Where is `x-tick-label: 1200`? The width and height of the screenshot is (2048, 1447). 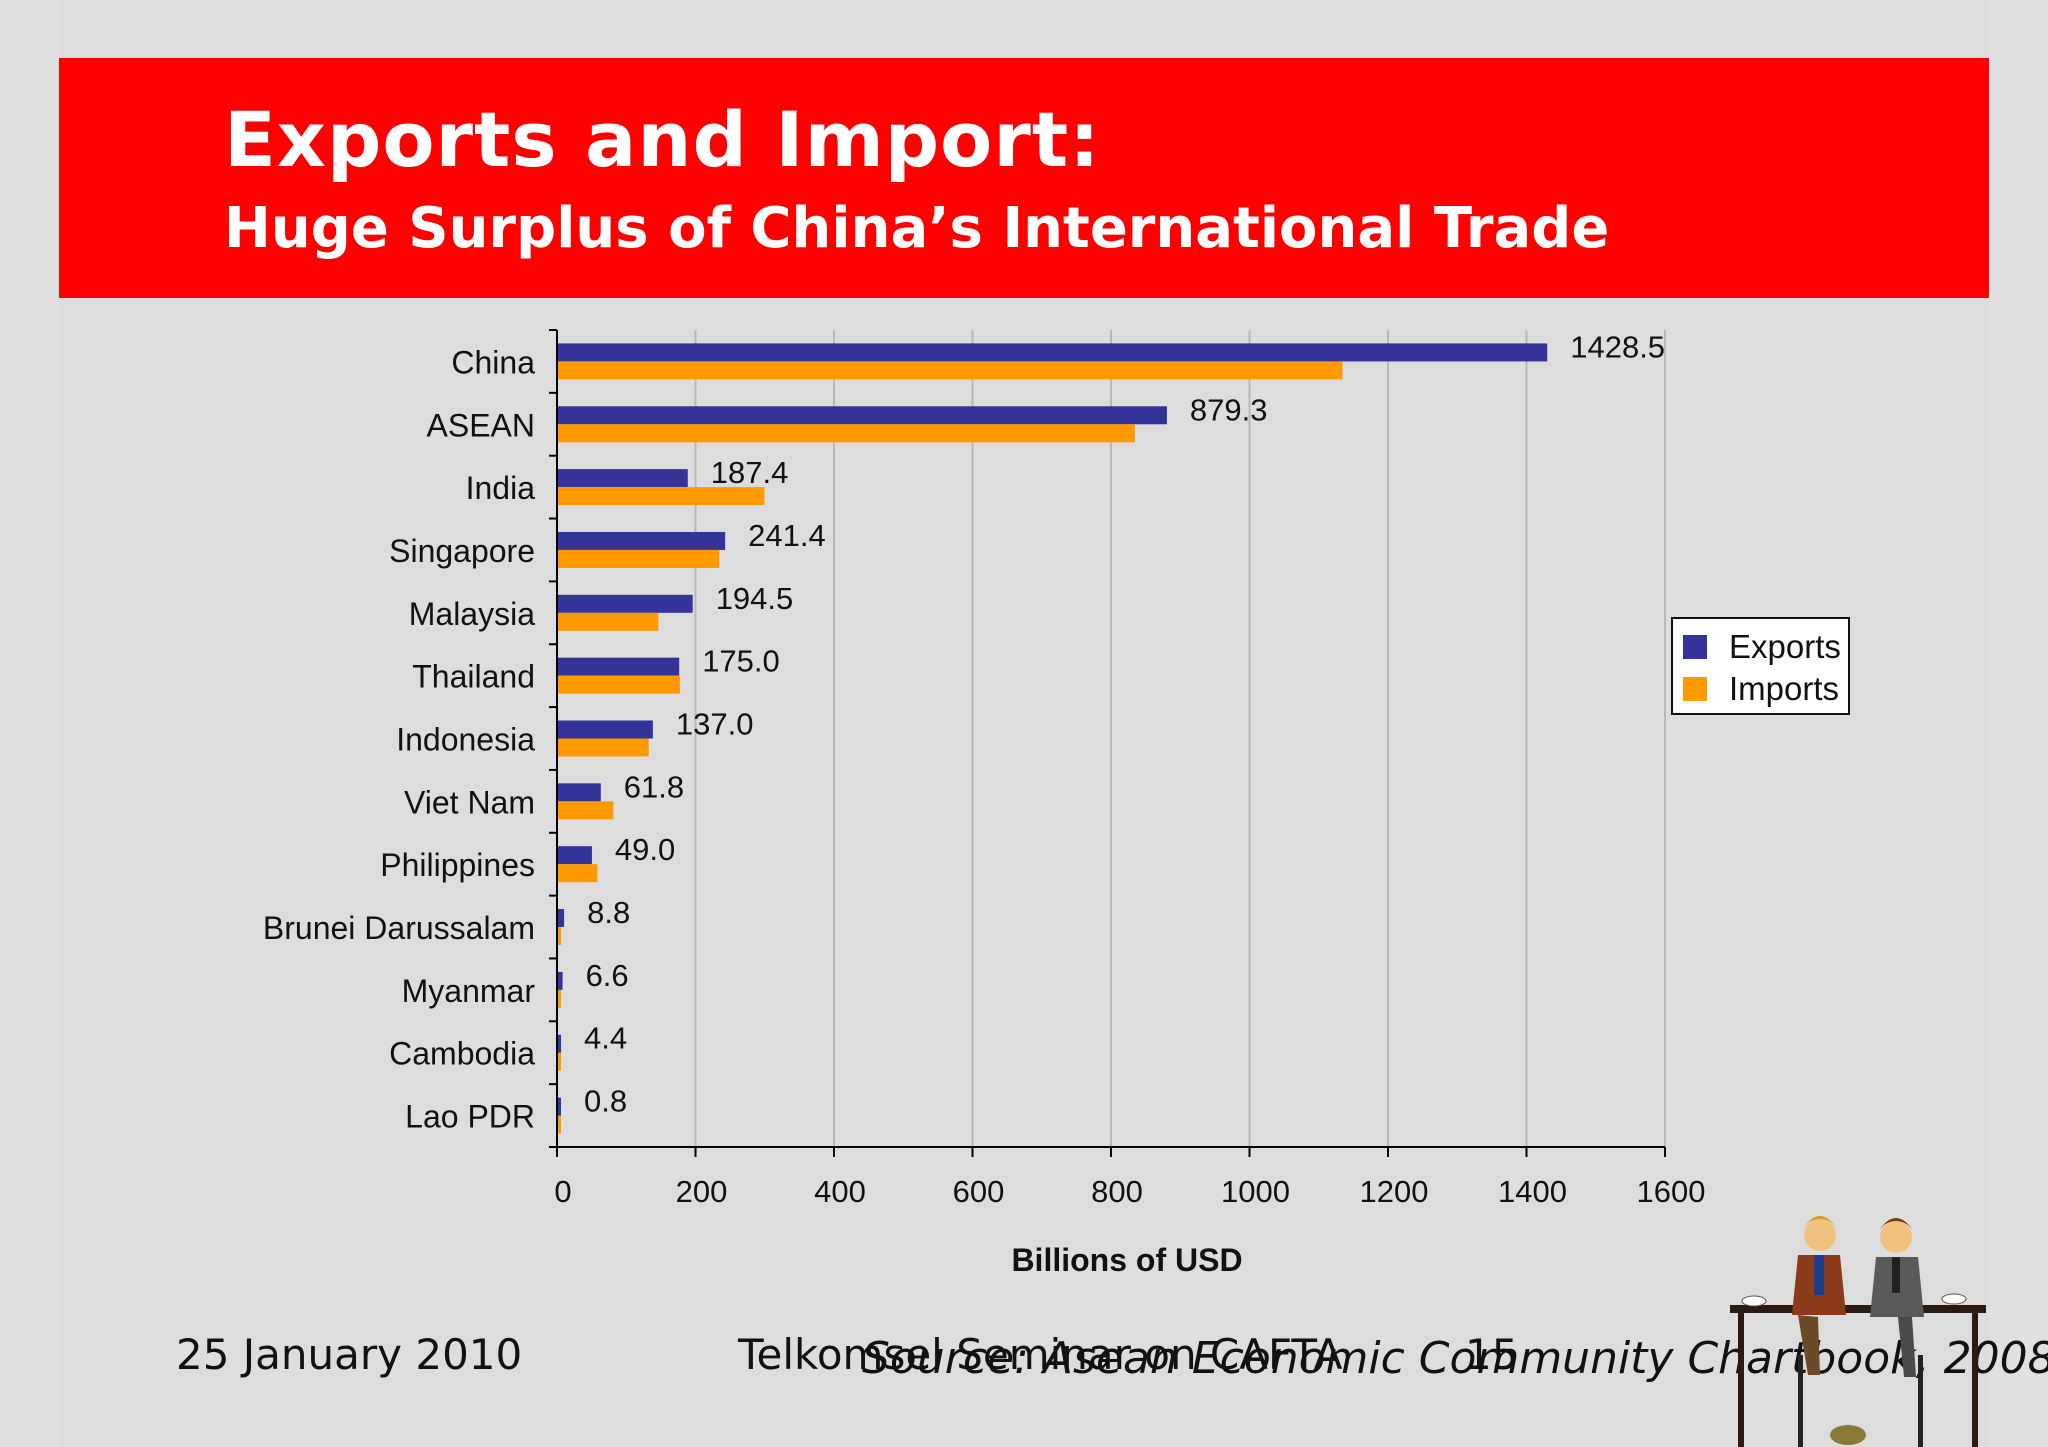
x-tick-label: 1200 is located at coordinates (1394, 1191).